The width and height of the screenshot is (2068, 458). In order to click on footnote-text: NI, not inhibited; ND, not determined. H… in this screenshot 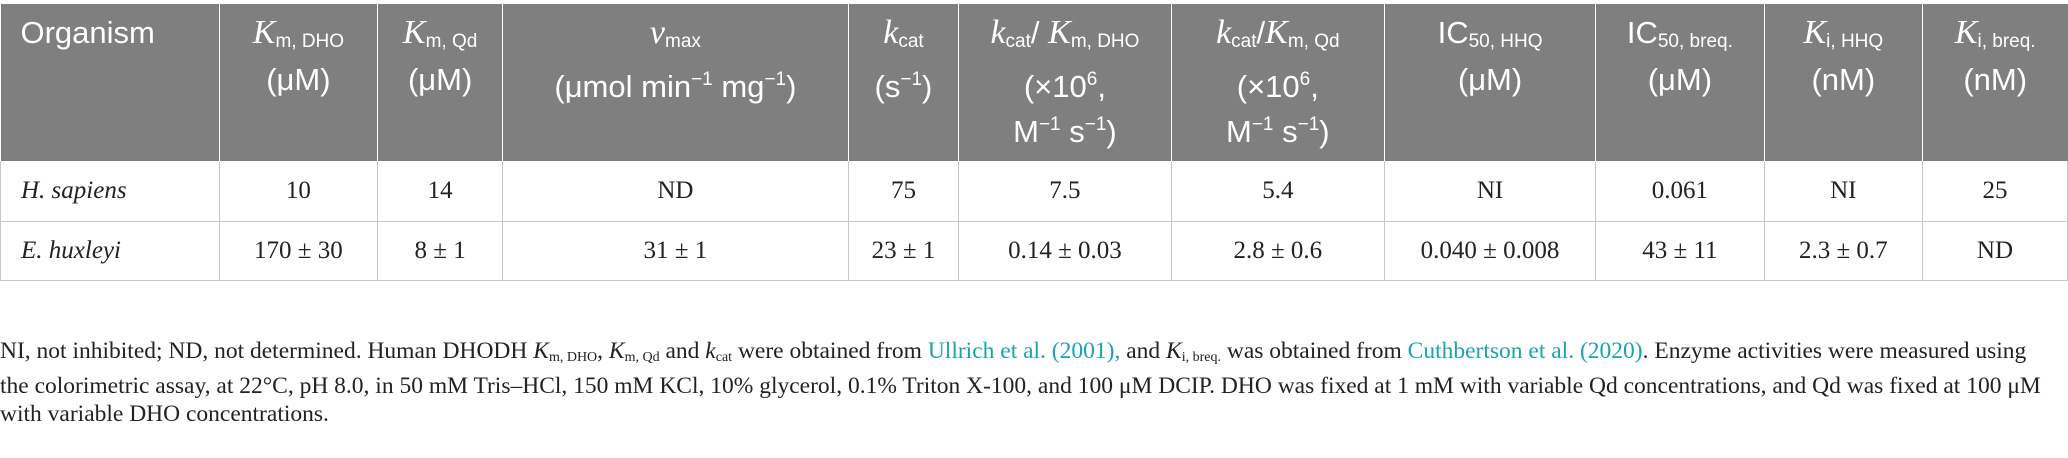, I will do `click(267, 351)`.